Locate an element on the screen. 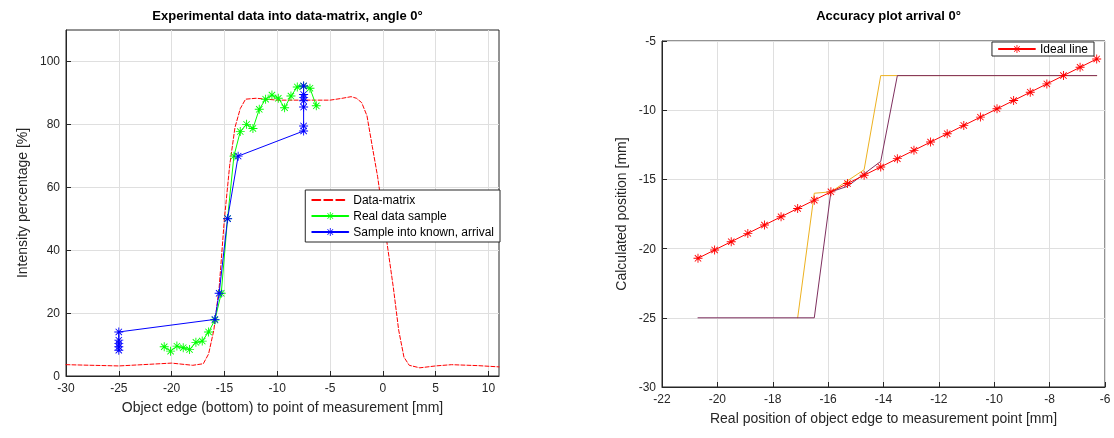 Image resolution: width=1114 pixels, height=438 pixels. x-tick-label: -8 is located at coordinates (1050, 399).